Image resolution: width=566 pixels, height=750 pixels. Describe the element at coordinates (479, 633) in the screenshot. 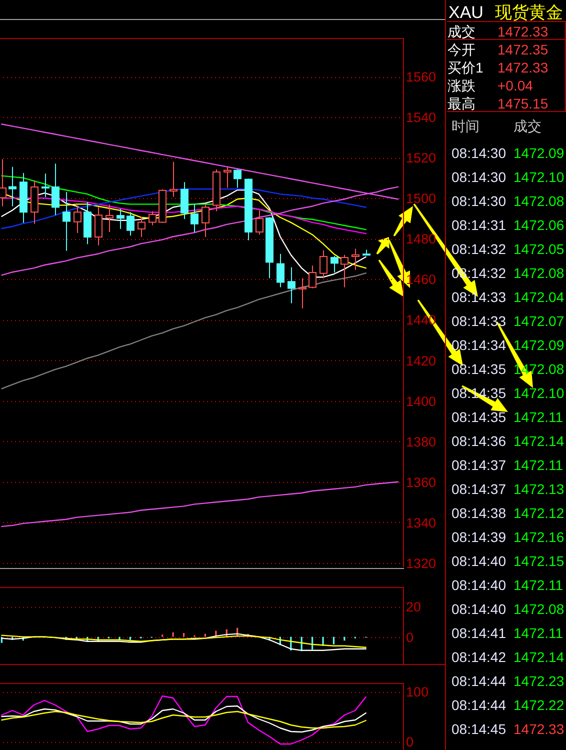

I see `y-tick-label: 08:14:41` at that location.